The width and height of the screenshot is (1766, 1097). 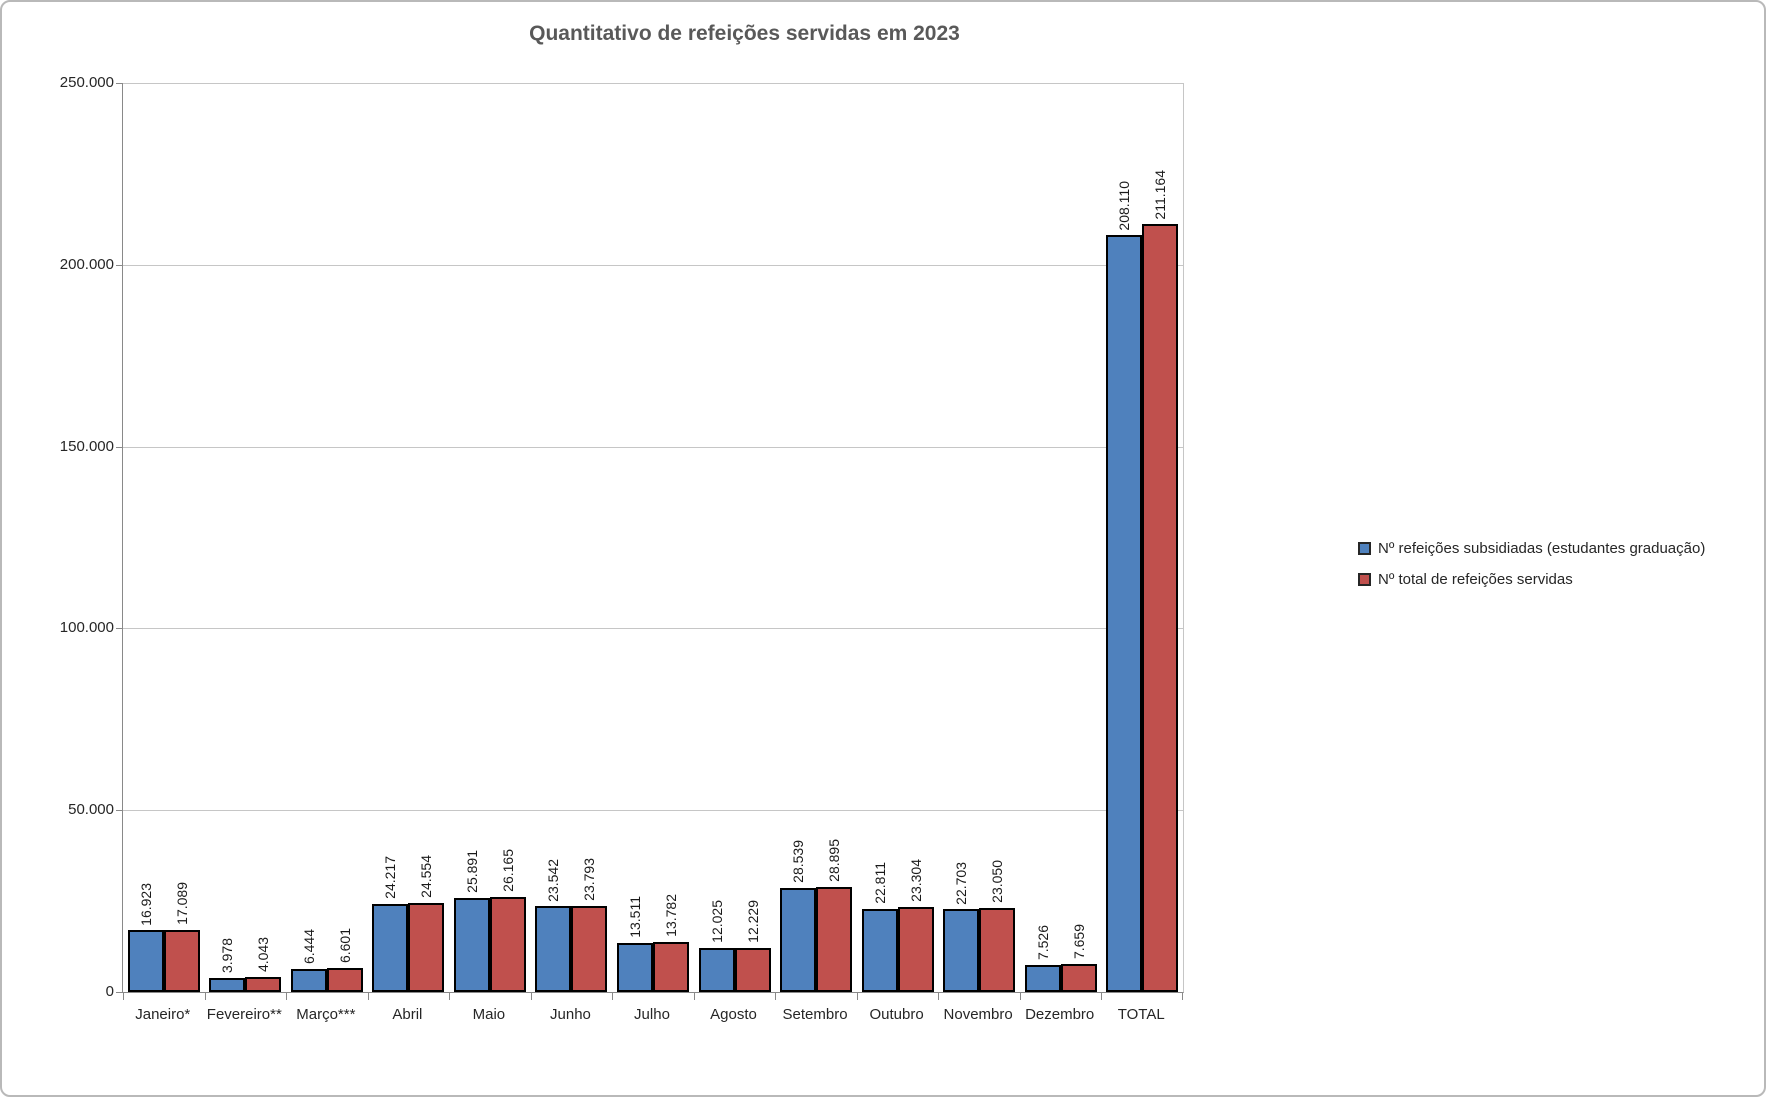 I want to click on bar-series2-março, so click(x=344, y=980).